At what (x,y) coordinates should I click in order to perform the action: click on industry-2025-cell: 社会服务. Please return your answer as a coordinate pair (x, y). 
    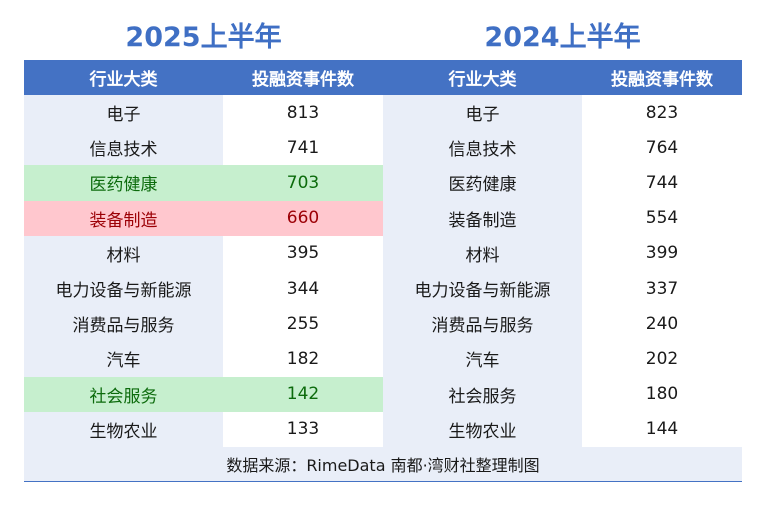
    Looking at the image, I should click on (123, 394).